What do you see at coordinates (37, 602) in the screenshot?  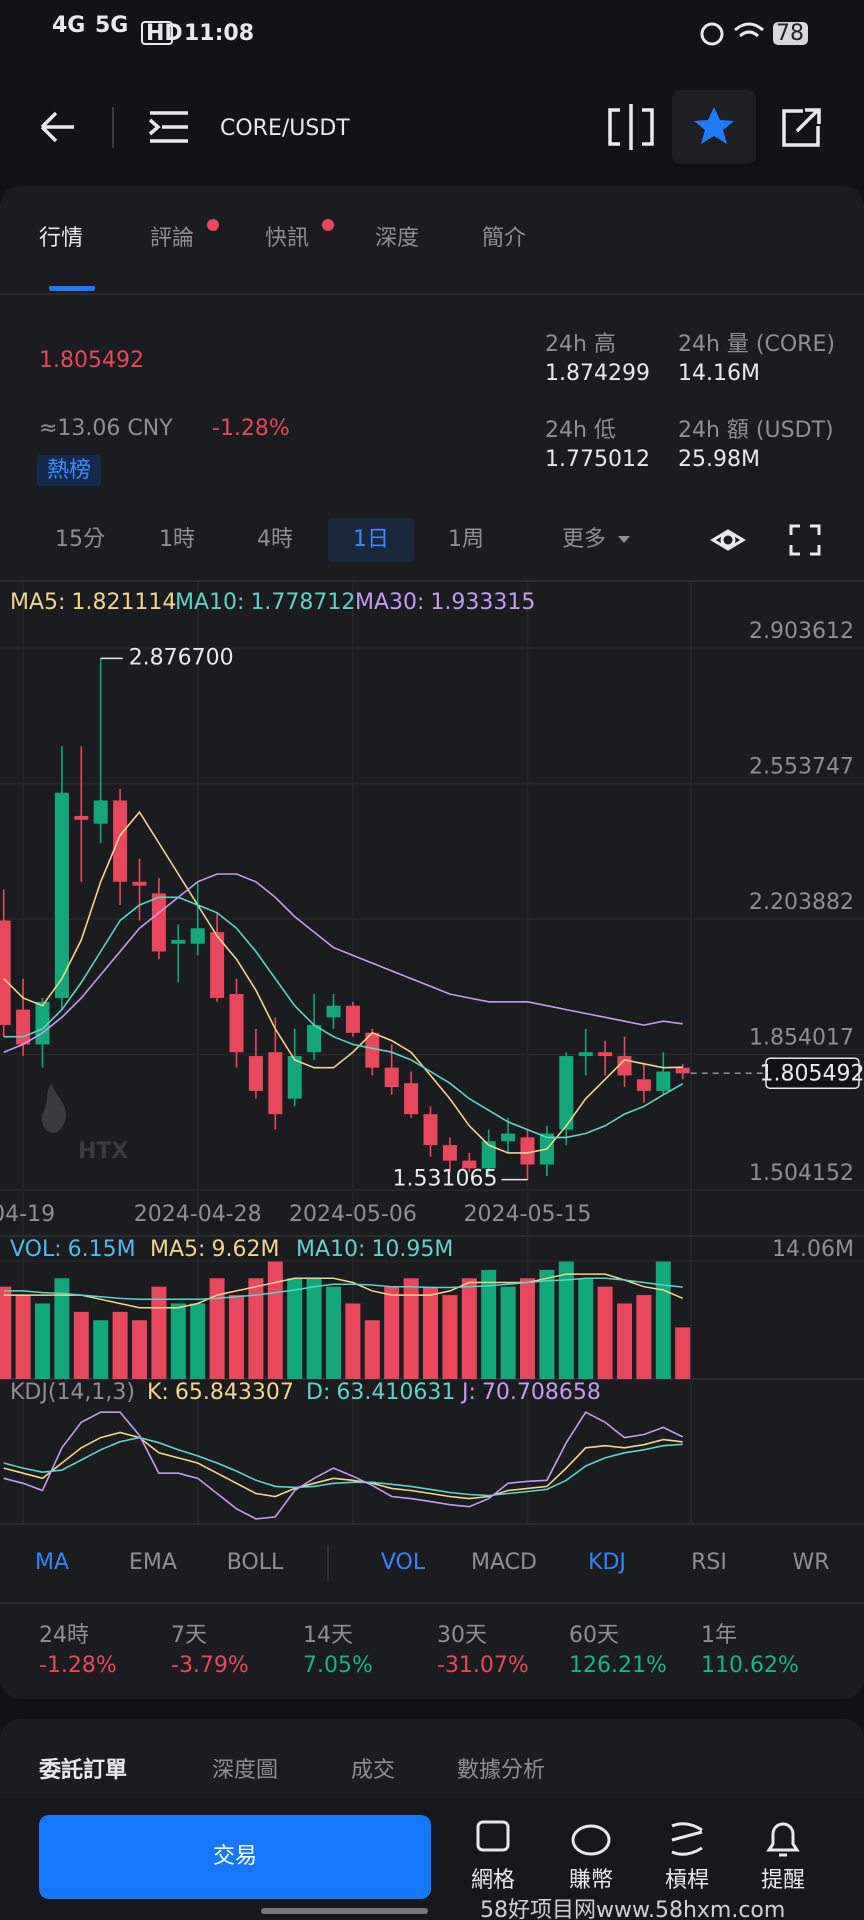 I see `ma-legend-name: MA5:` at bounding box center [37, 602].